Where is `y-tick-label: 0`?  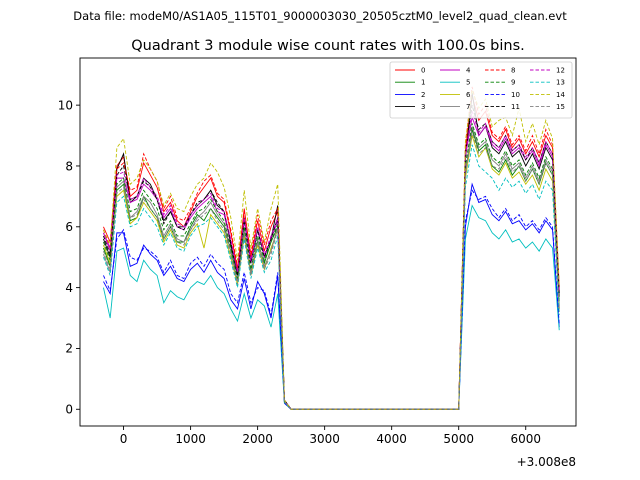
y-tick-label: 0 is located at coordinates (69, 410).